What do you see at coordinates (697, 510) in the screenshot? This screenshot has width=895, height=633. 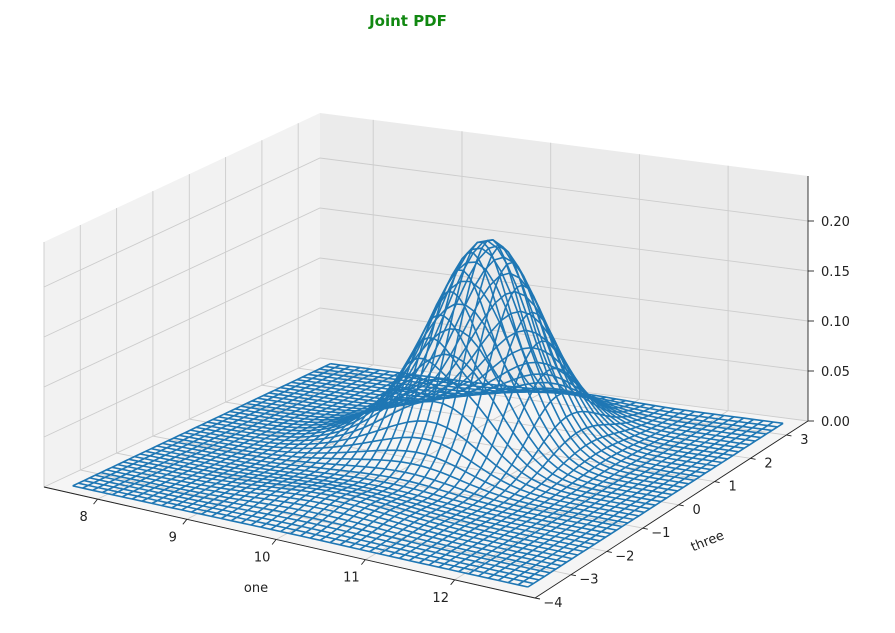 I see `y-tick-label-4: 0` at bounding box center [697, 510].